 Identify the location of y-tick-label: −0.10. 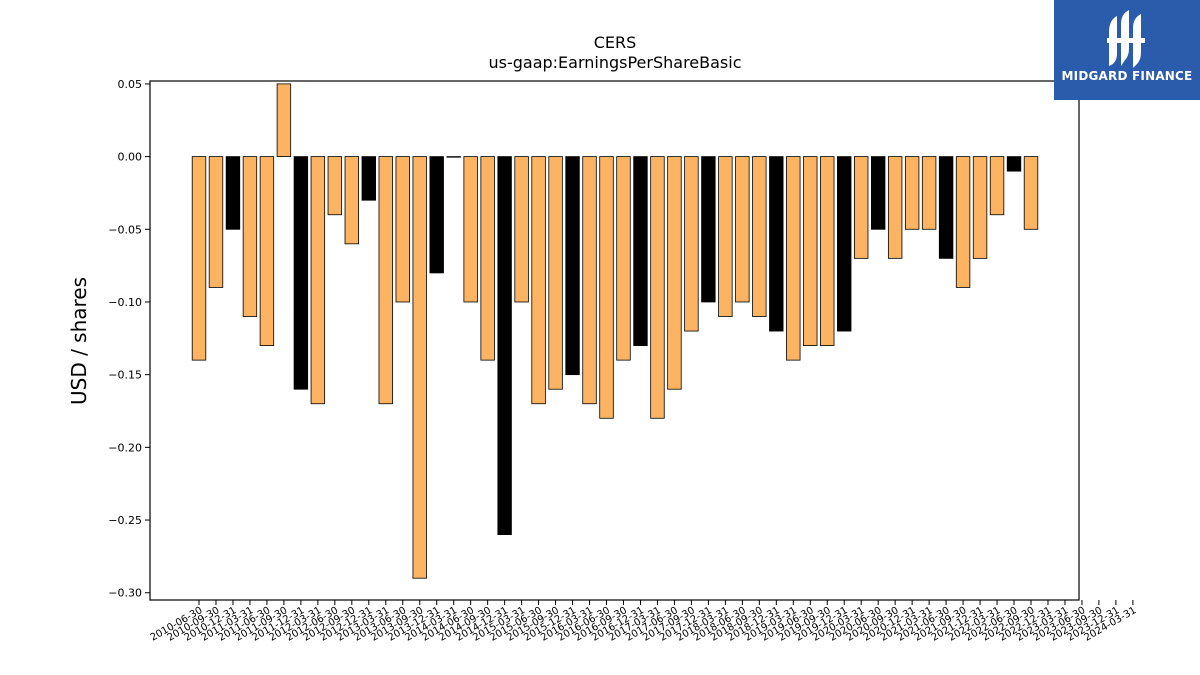
(125, 302).